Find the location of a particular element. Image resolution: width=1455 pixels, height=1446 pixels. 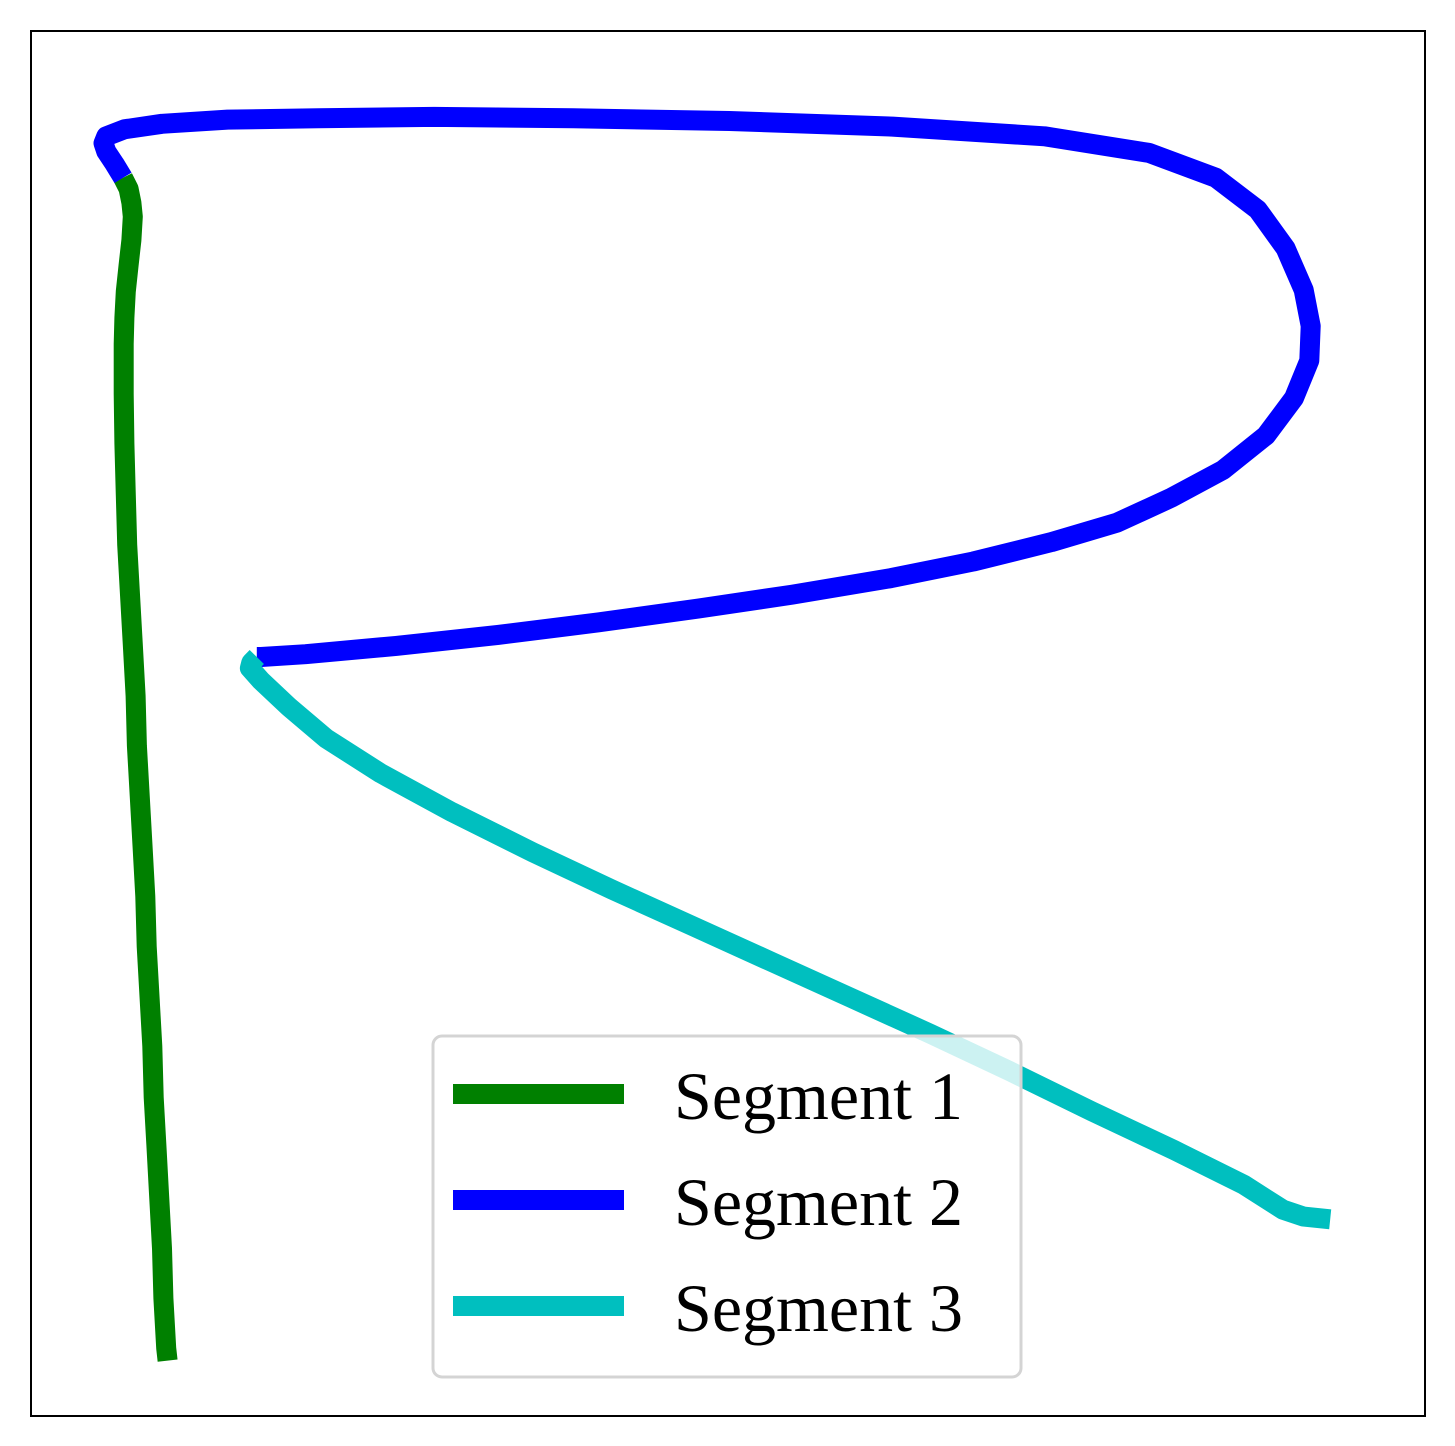

legend: Segment 1 Segment 2 Segment 3 is located at coordinates (727, 1206).